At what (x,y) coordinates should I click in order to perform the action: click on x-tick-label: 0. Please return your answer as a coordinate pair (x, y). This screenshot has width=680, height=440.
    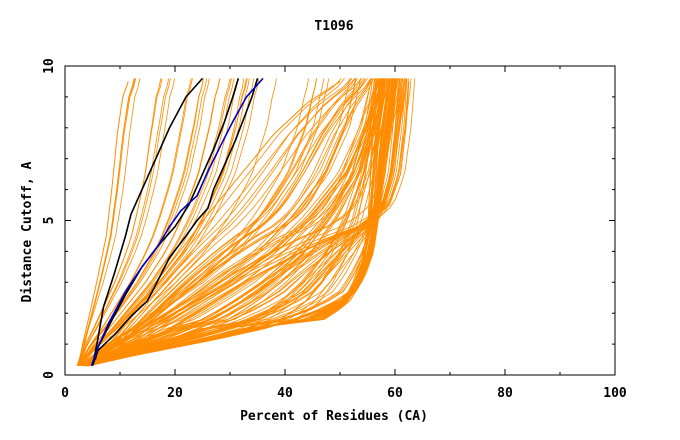
    Looking at the image, I should click on (65, 393).